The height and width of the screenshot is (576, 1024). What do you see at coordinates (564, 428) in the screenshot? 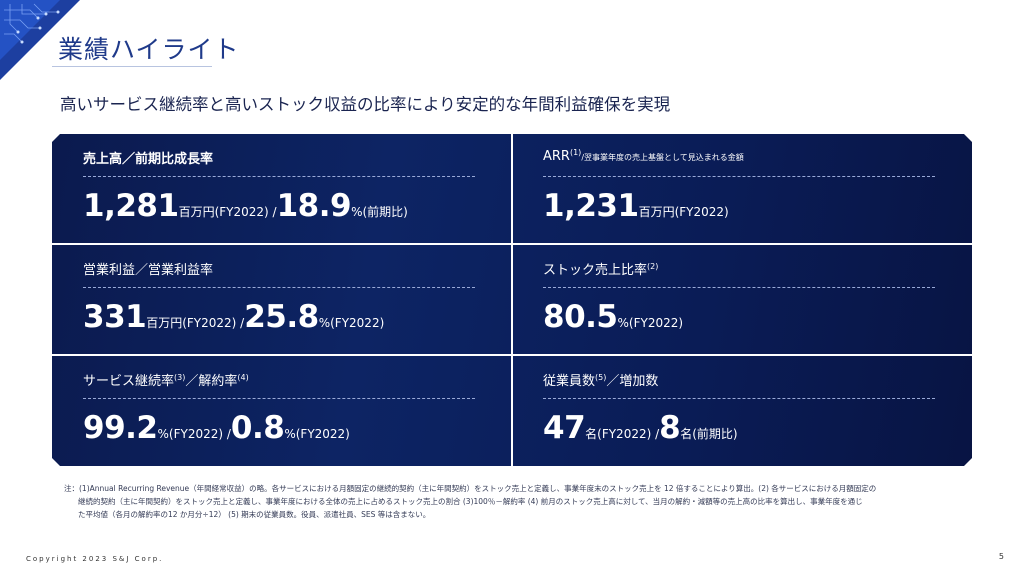
I see `emp-value: 47` at bounding box center [564, 428].